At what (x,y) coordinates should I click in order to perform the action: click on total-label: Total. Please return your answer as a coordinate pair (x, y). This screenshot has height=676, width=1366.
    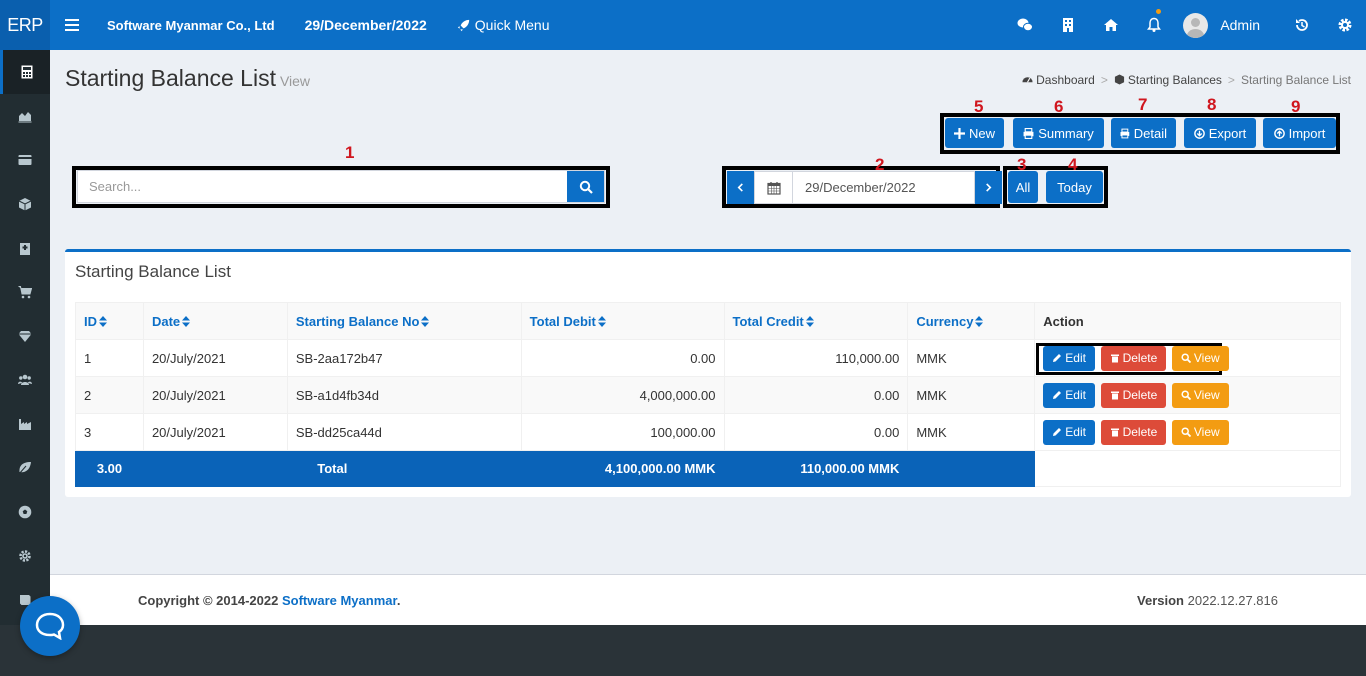
    Looking at the image, I should click on (332, 468).